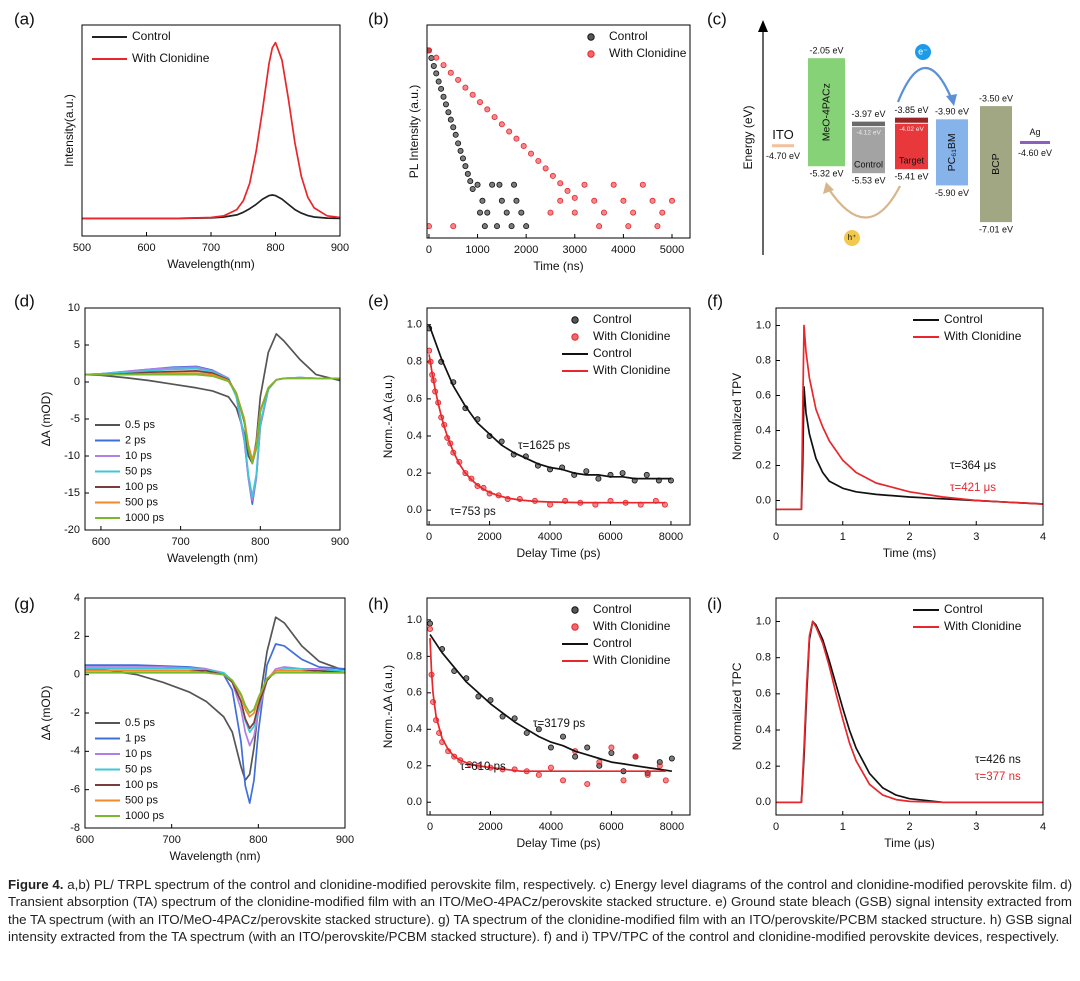 The width and height of the screenshot is (1080, 981). I want to click on x-tick-label: 900, so click(340, 542).